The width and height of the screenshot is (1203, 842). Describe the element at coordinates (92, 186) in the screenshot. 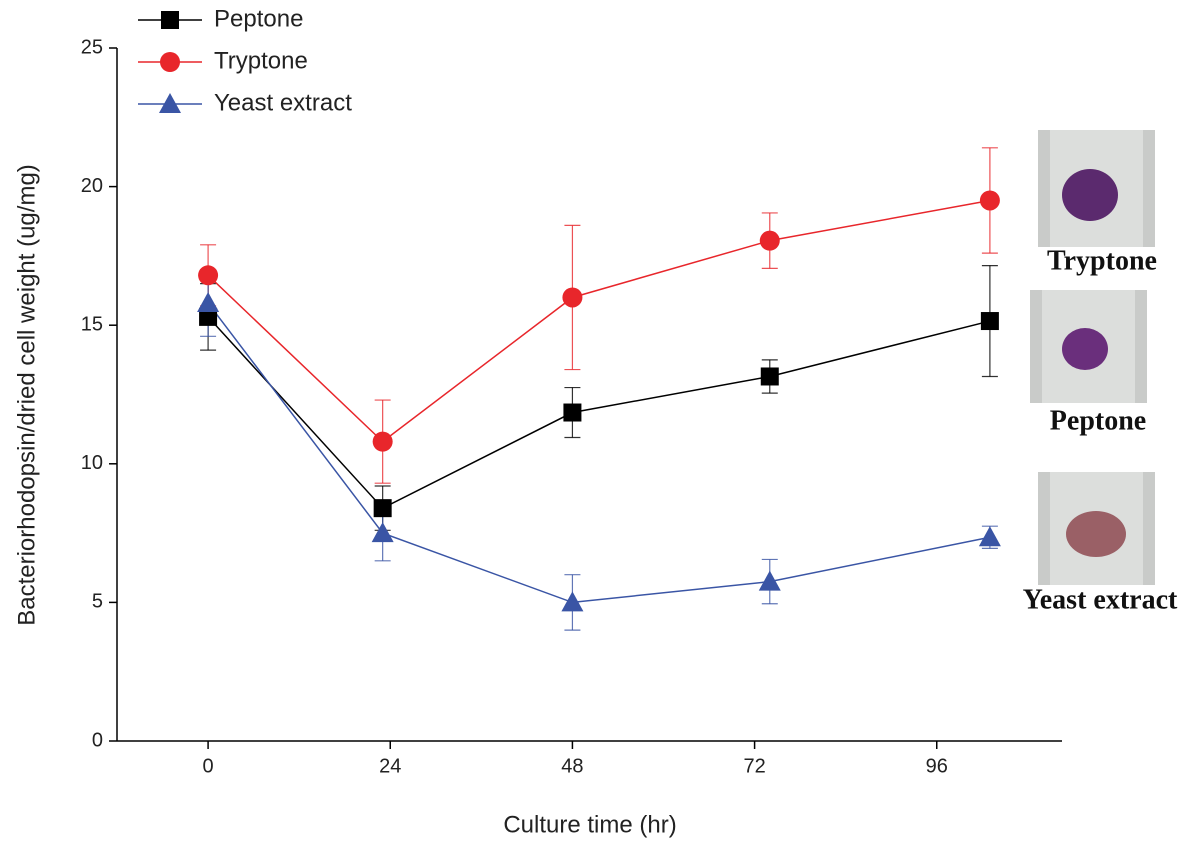

I see `y-tick-label: 20` at that location.